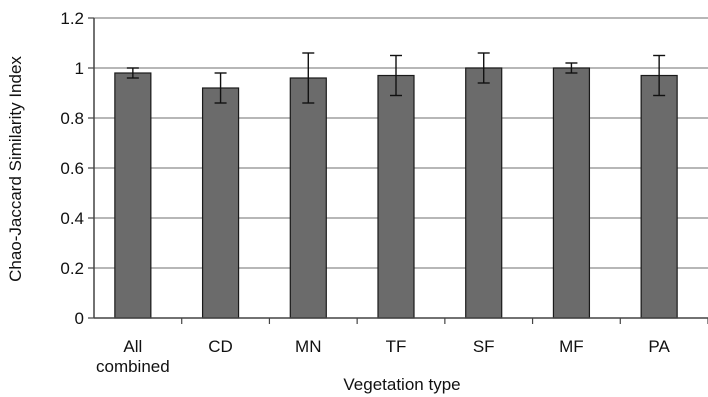 The height and width of the screenshot is (397, 708). Describe the element at coordinates (484, 346) in the screenshot. I see `x-tick-label: SF` at that location.